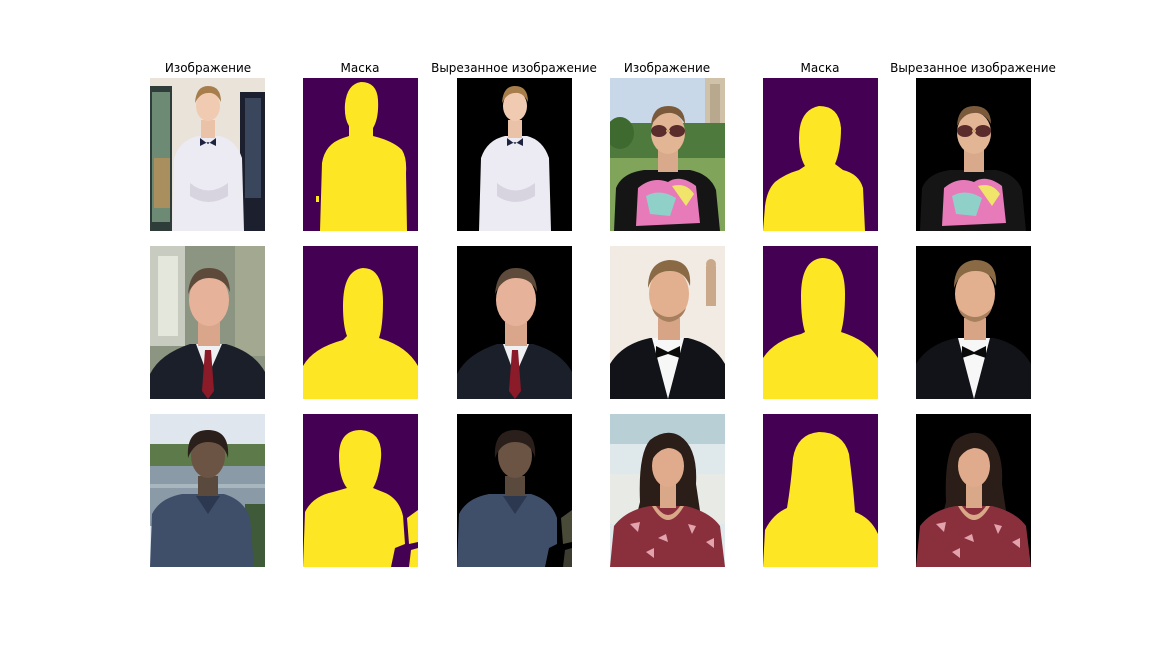 The width and height of the screenshot is (1152, 648). I want to click on panel-cutout-r2c6, so click(973, 322).